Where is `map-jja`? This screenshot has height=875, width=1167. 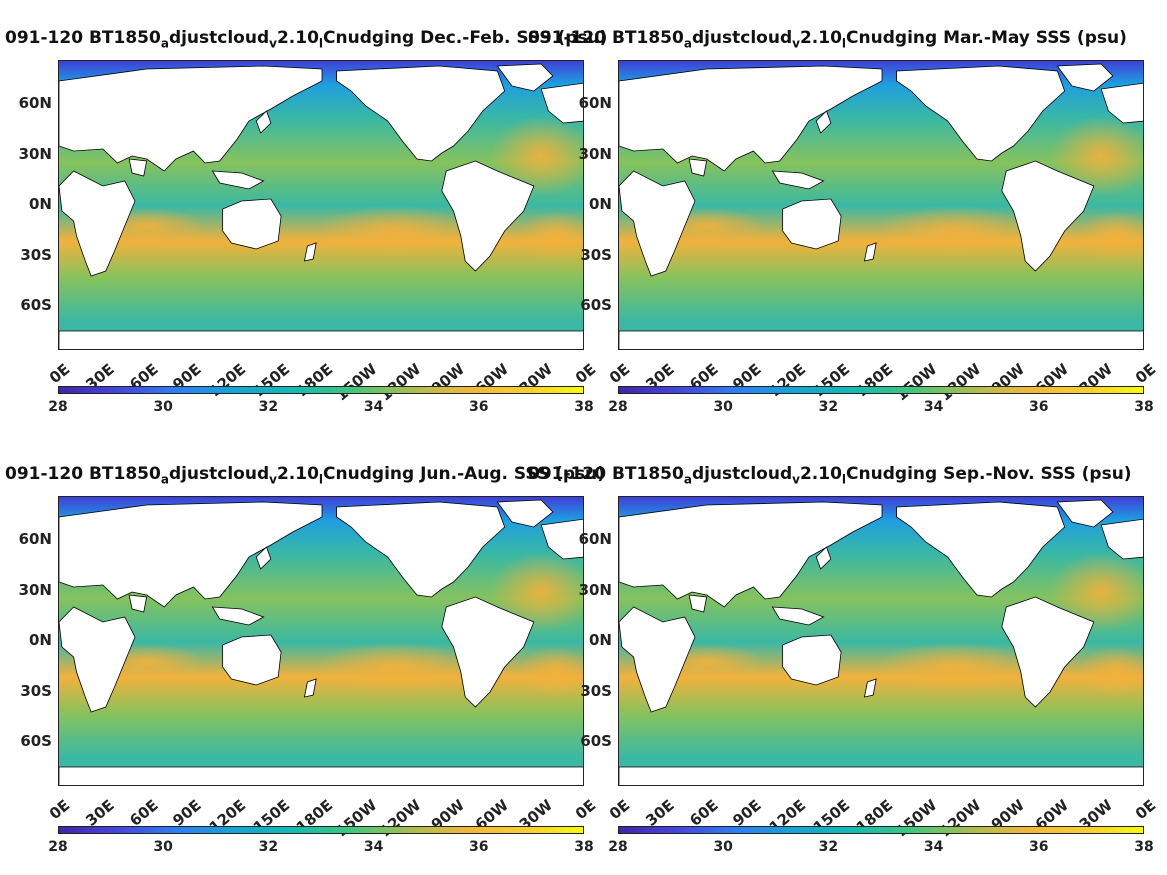
map-jja is located at coordinates (321, 641).